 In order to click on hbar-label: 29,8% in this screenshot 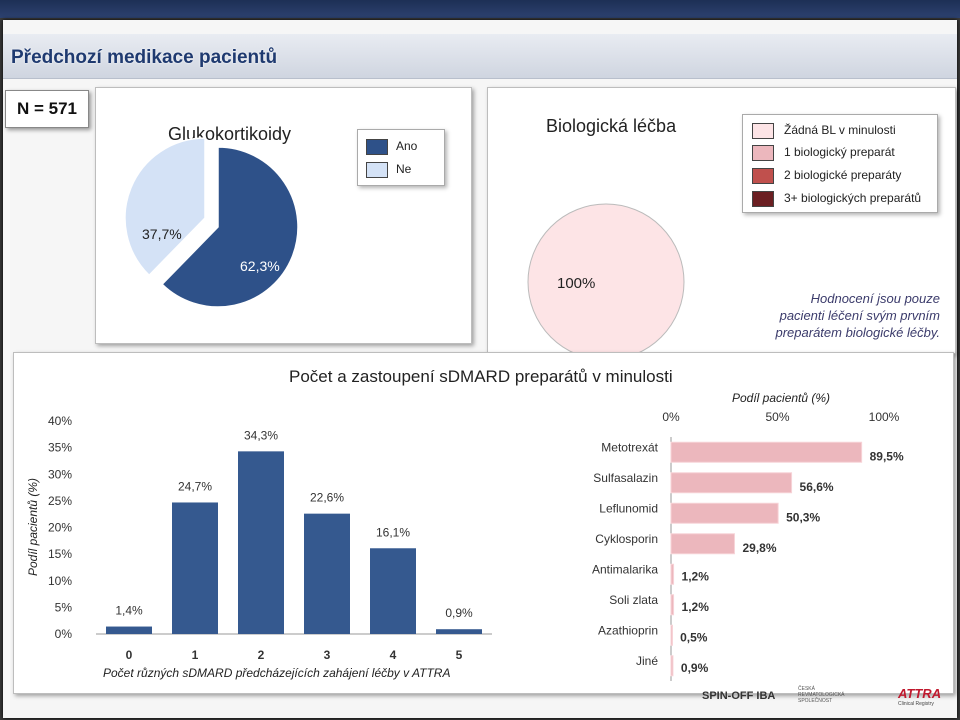, I will do `click(759, 548)`.